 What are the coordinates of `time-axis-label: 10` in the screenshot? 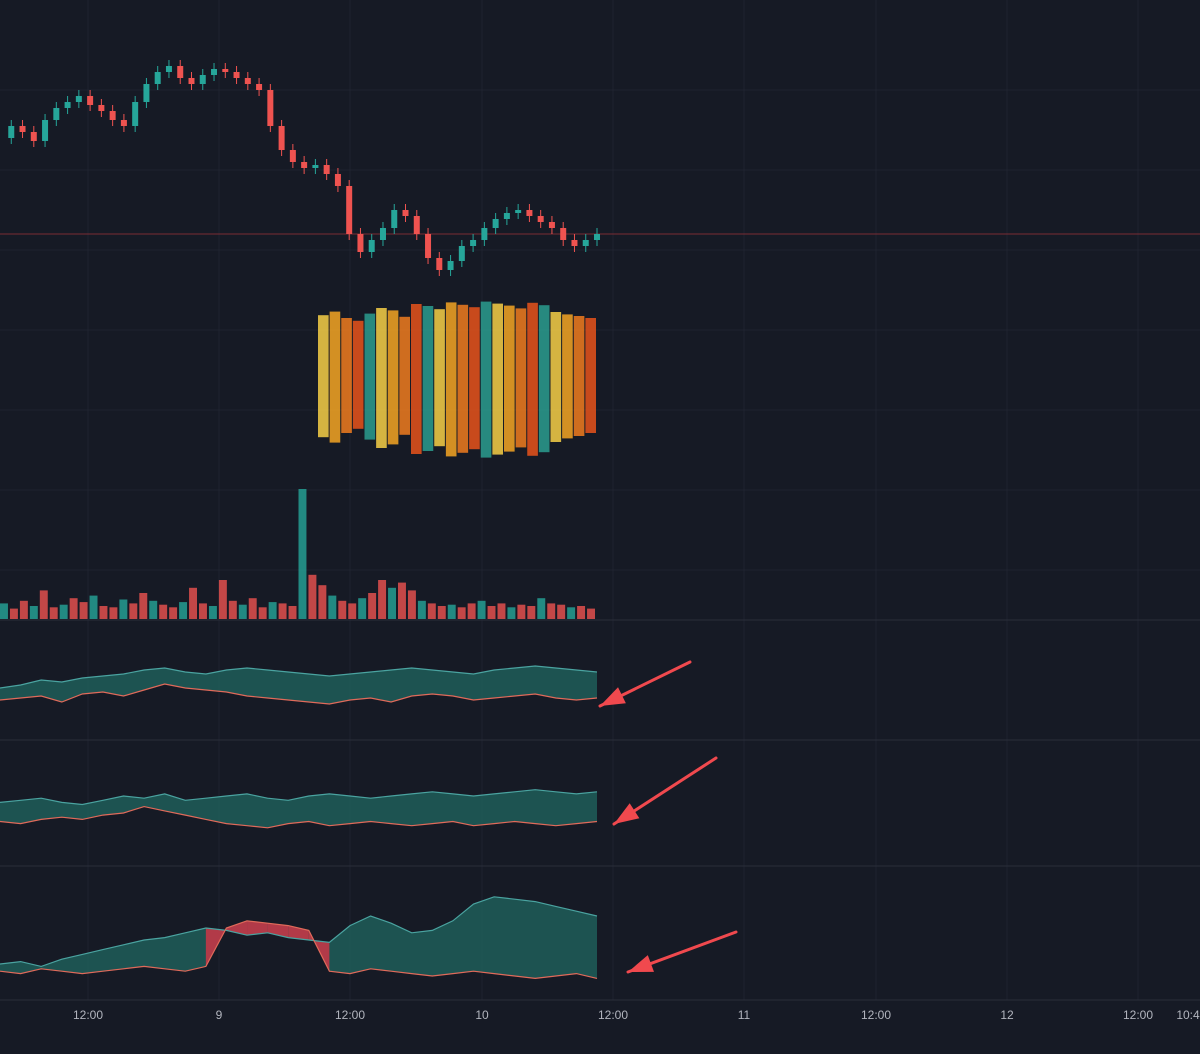 It's located at (482, 1015).